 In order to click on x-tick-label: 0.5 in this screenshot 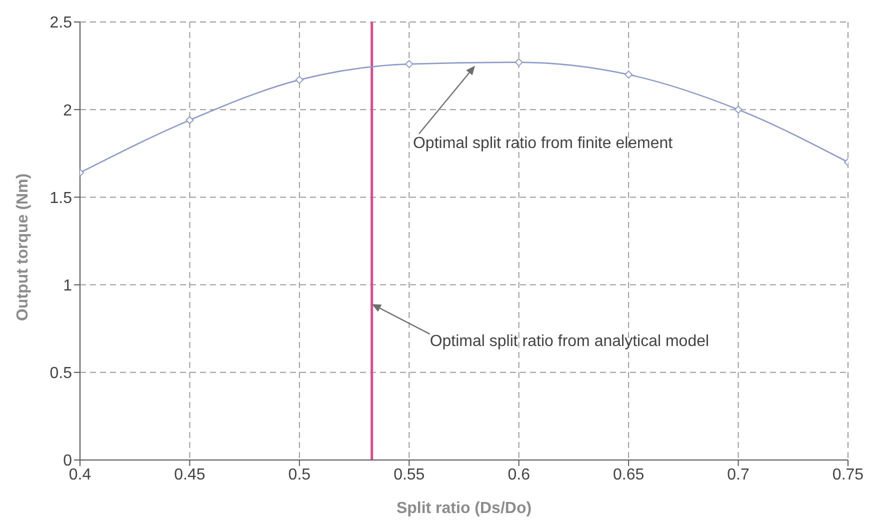, I will do `click(299, 475)`.